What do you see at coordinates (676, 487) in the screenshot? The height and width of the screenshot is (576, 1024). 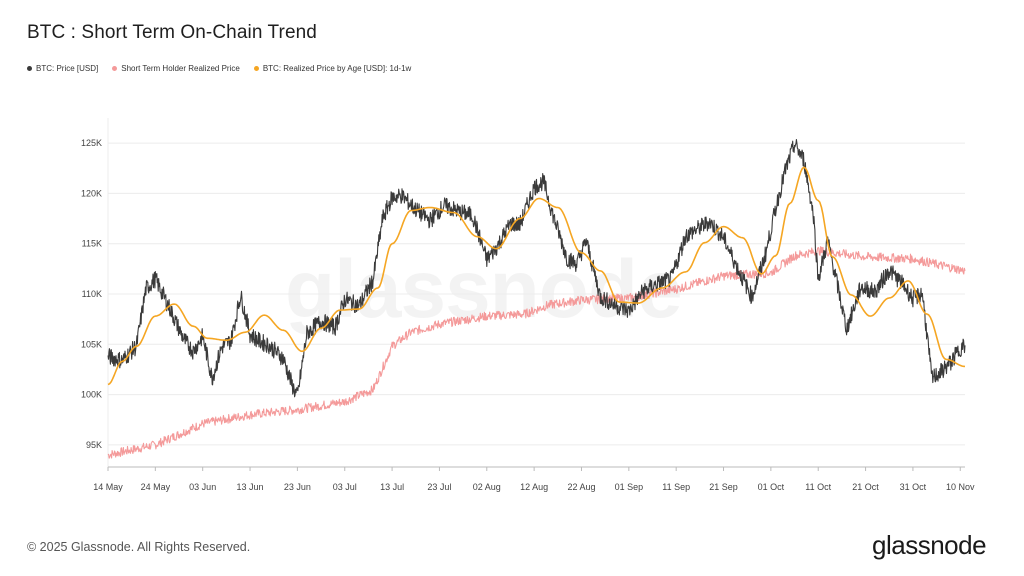 I see `x-tick-label: 11 Sep` at bounding box center [676, 487].